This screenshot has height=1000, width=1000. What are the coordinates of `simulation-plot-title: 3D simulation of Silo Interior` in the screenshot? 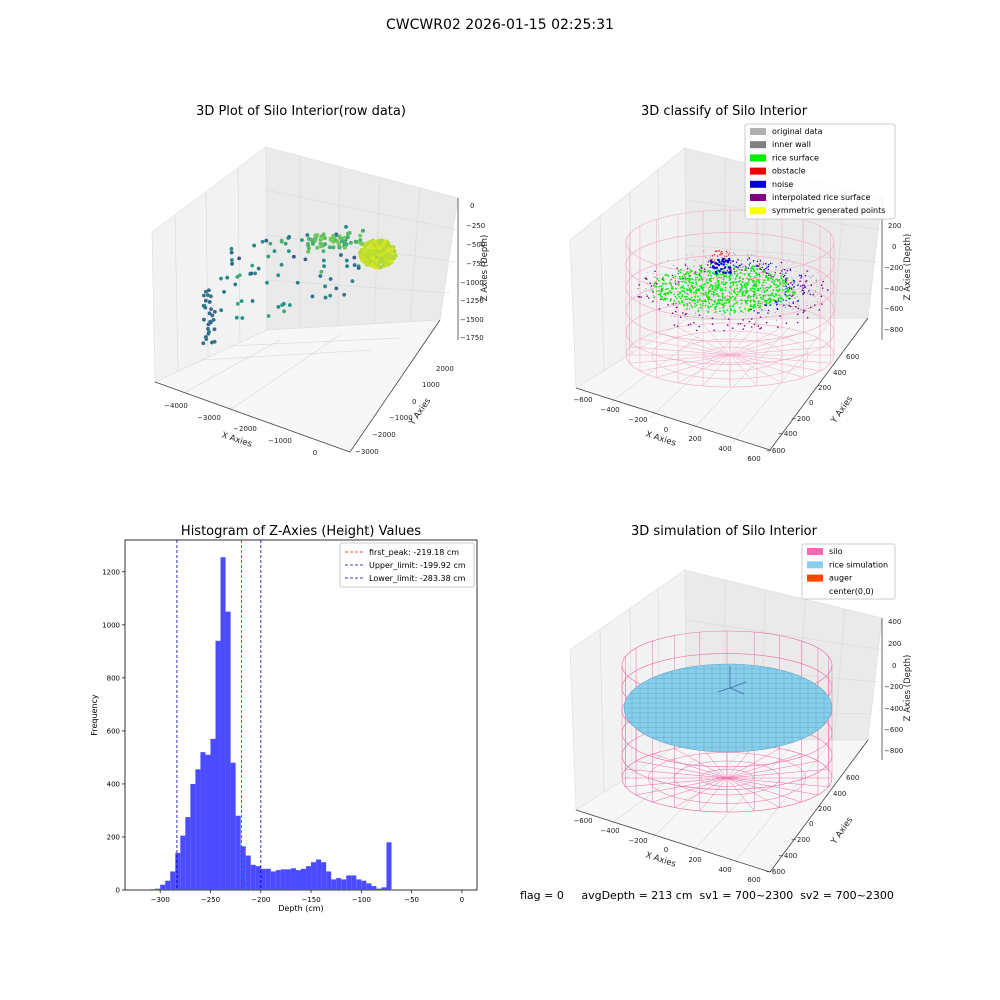 It's located at (724, 531).